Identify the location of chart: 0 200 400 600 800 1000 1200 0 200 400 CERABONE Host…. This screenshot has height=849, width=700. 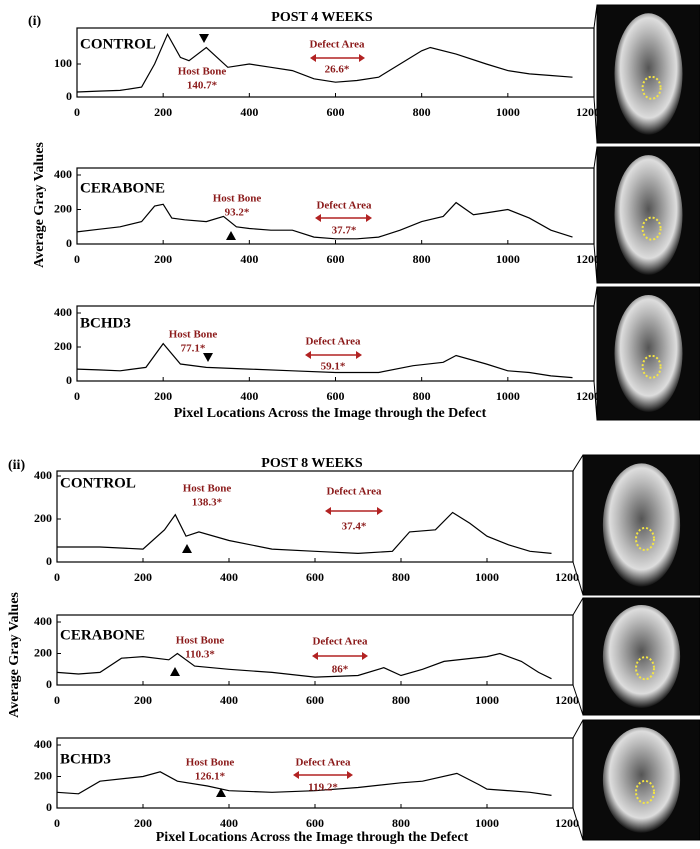
(367, 656).